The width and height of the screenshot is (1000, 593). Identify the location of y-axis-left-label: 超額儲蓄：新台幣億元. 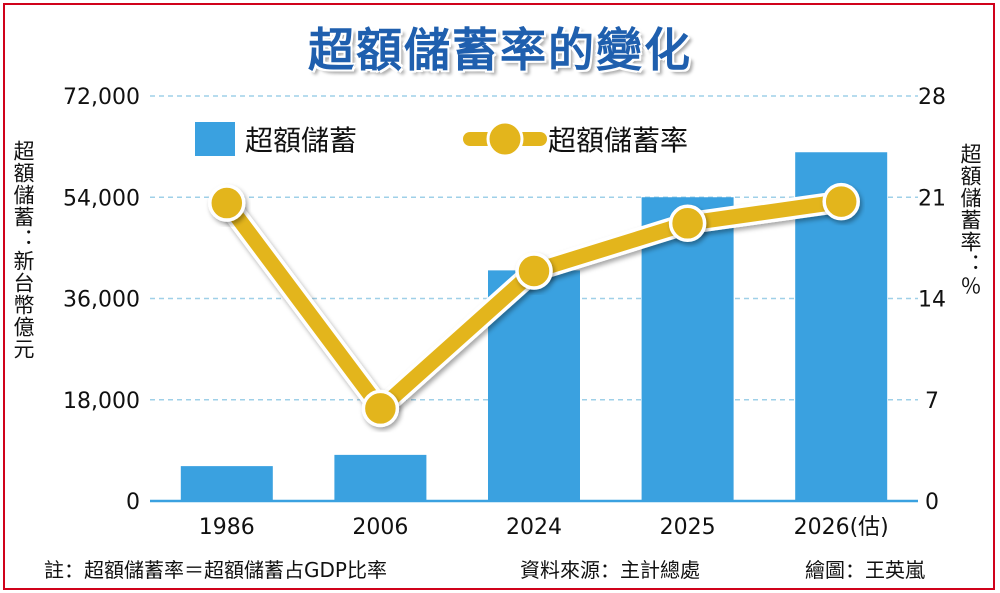
(23, 250).